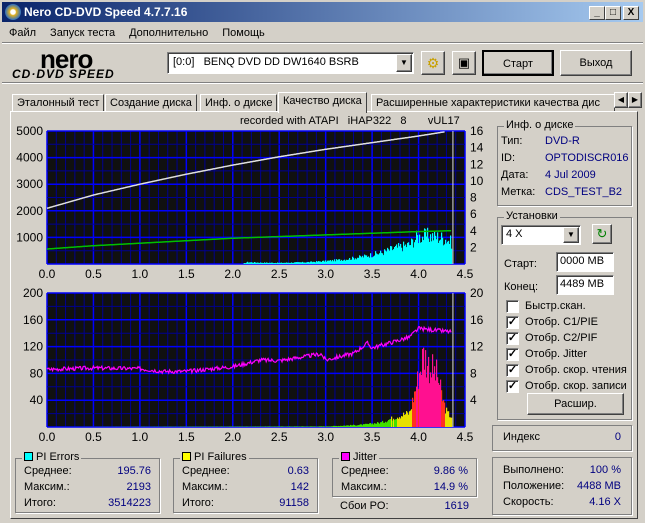  Describe the element at coordinates (532, 216) in the screenshot. I see `settings-title: Установки` at that location.